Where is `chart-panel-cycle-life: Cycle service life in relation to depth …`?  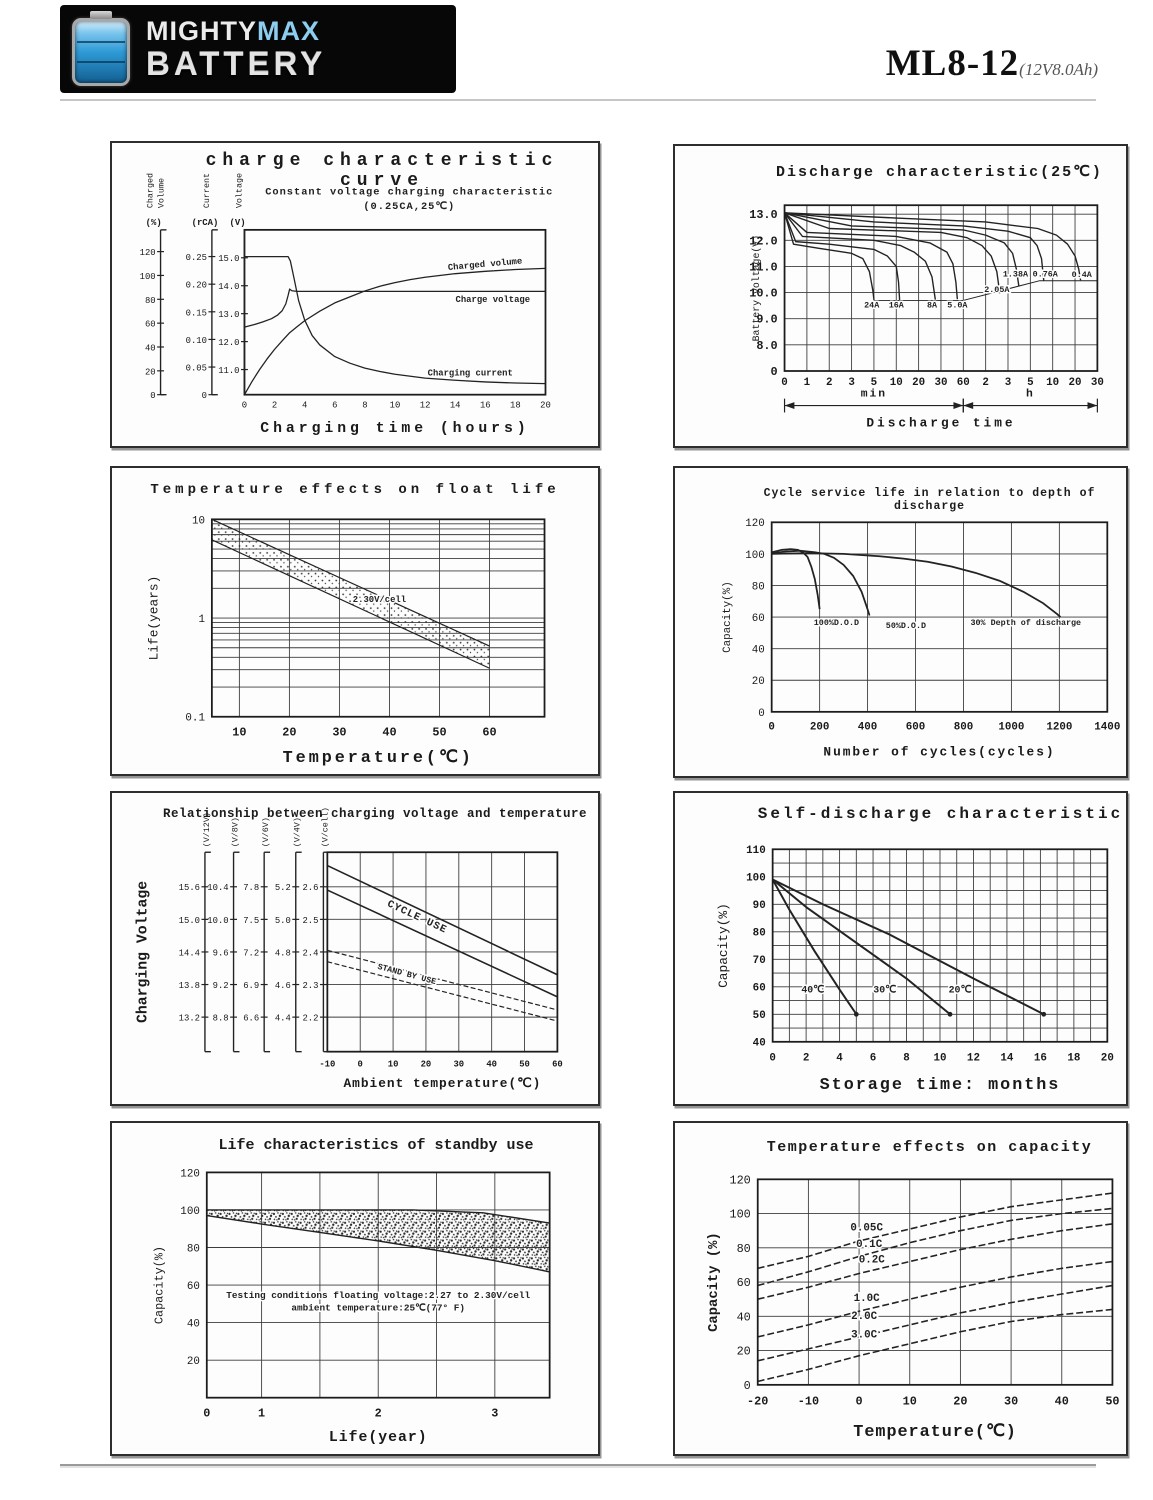 chart-panel-cycle-life: Cycle service life in relation to depth … is located at coordinates (900, 622).